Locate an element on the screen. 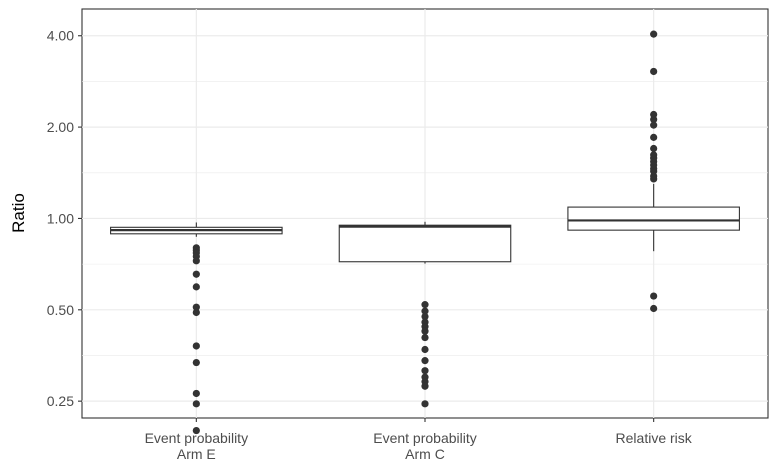 Image resolution: width=774 pixels, height=464 pixels. y-axis: 0.25 0.50 1.00 2.00 4.00 is located at coordinates (64, 218).